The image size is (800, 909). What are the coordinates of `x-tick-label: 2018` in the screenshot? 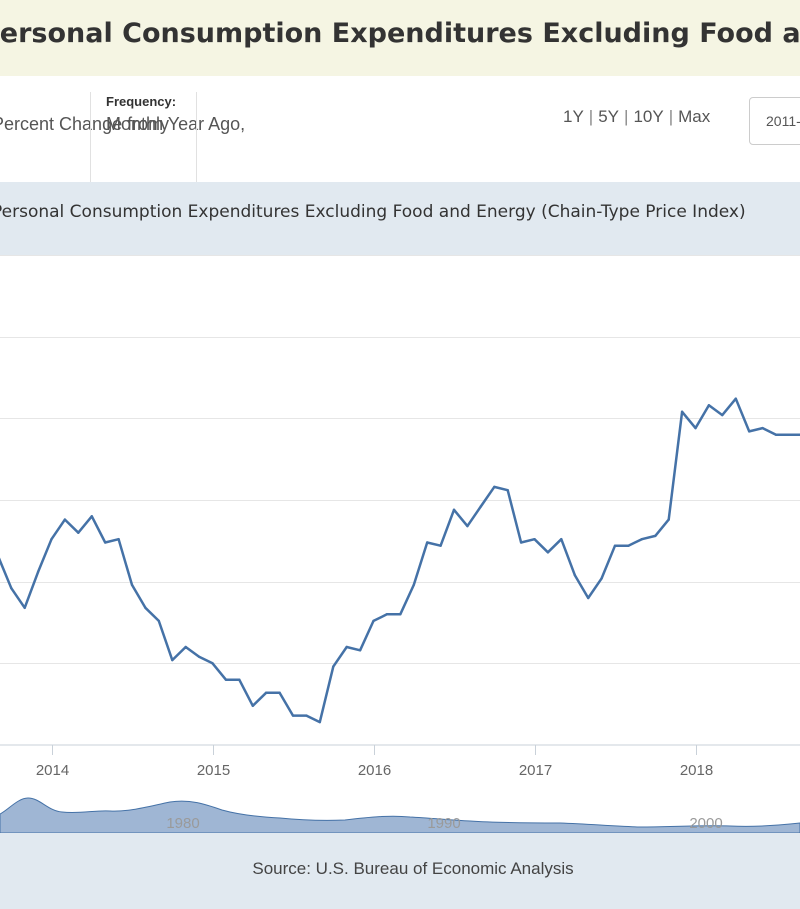 It's located at (696, 770).